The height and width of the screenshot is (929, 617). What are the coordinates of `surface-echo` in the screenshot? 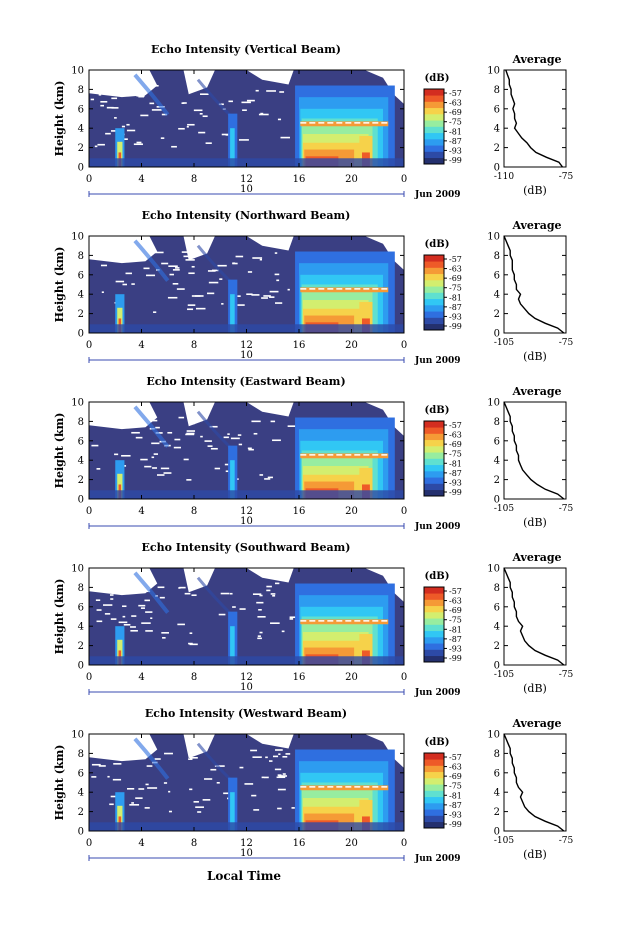 It's located at (246, 328).